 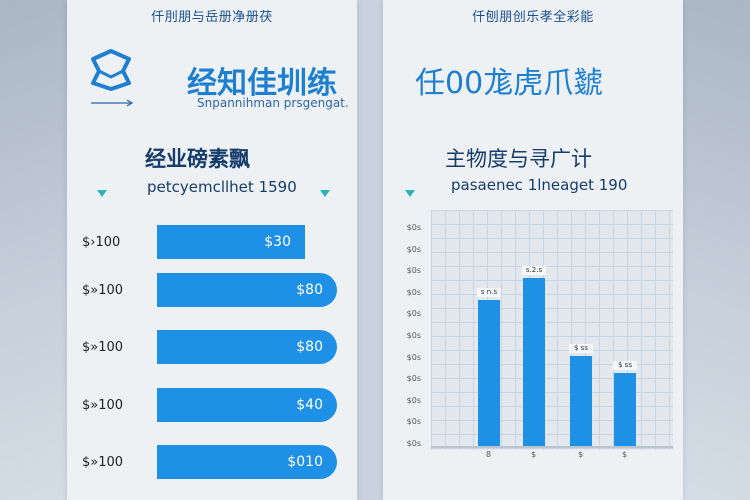 What do you see at coordinates (489, 454) in the screenshot?
I see `x-tick-label: 8` at bounding box center [489, 454].